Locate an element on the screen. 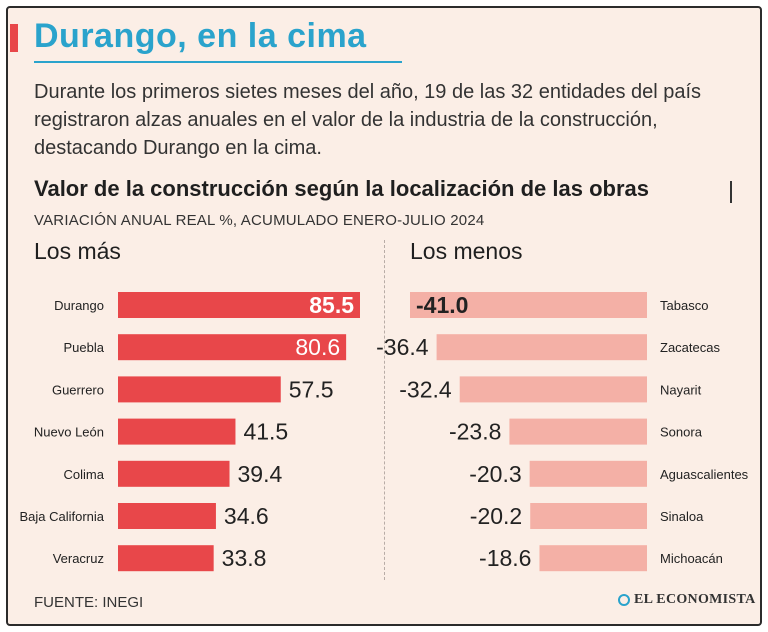  data-label: 80.6 is located at coordinates (317, 347).